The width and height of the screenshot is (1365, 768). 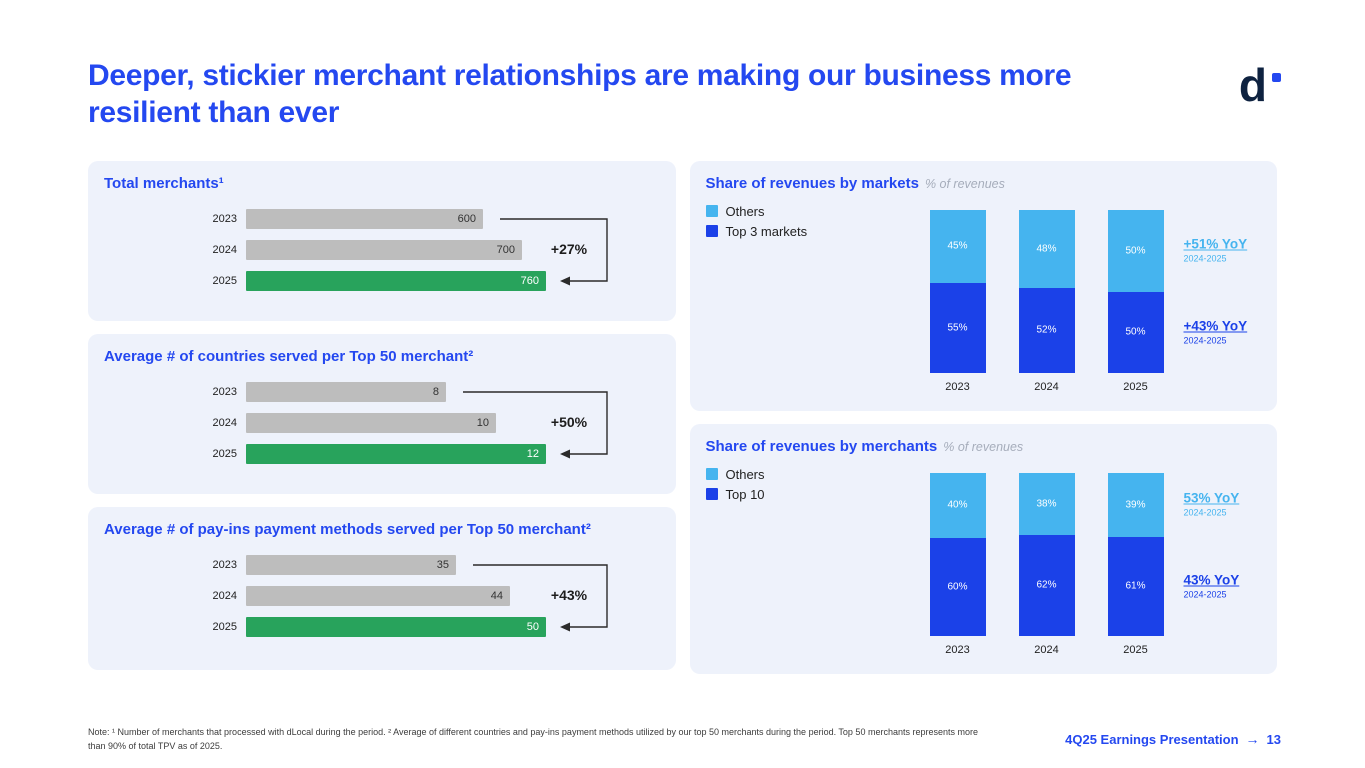 What do you see at coordinates (957, 327) in the screenshot?
I see `segment-top-group: 55%` at bounding box center [957, 327].